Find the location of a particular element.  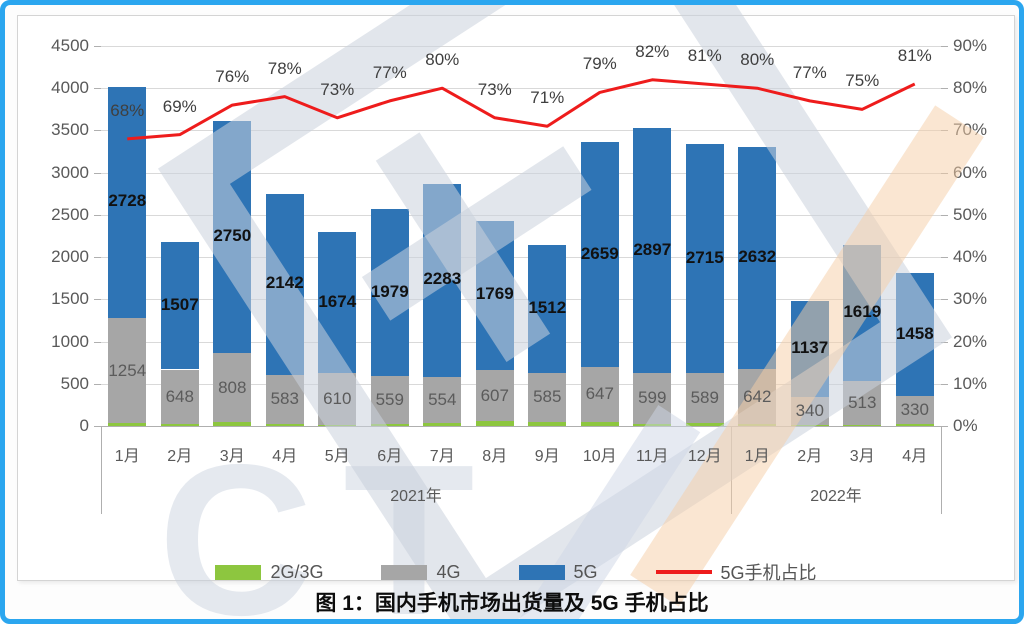

bar-value-4g: 583 is located at coordinates (284, 399).